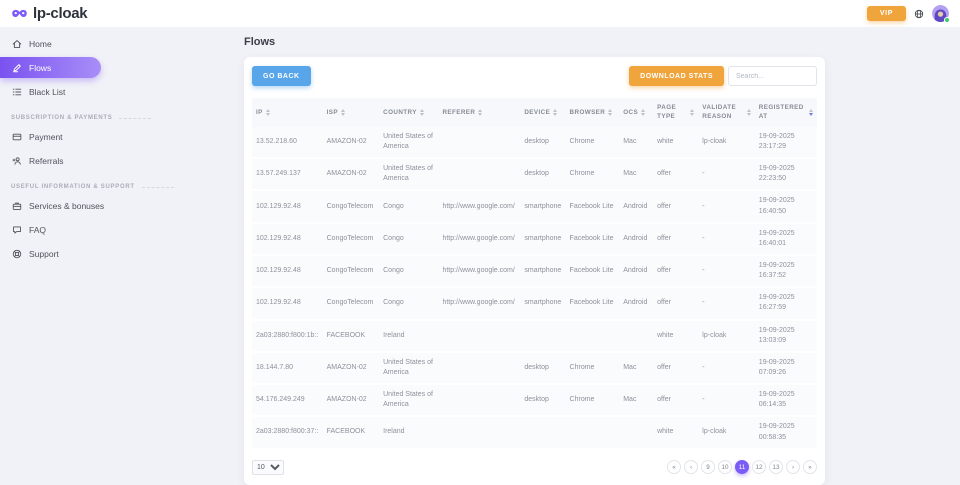 Image resolution: width=960 pixels, height=485 pixels. What do you see at coordinates (636, 175) in the screenshot?
I see `cell-ocs: Mac` at bounding box center [636, 175].